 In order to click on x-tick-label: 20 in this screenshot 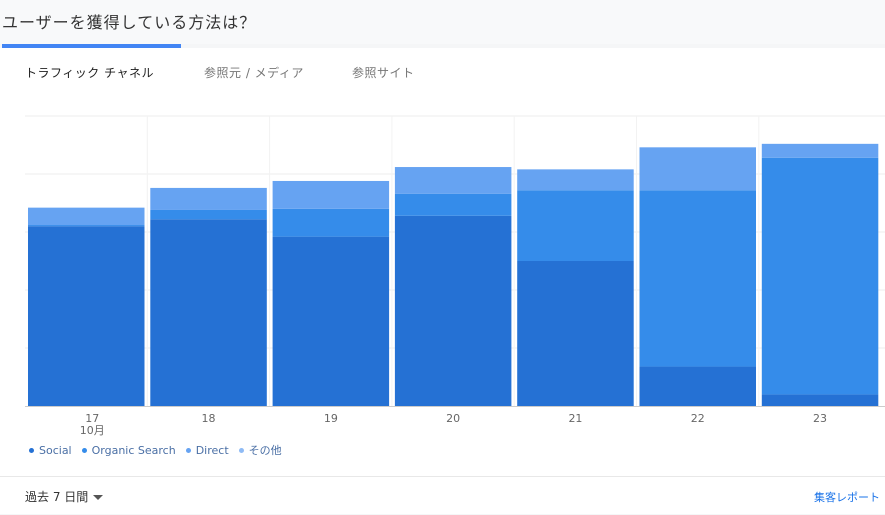, I will do `click(453, 418)`.